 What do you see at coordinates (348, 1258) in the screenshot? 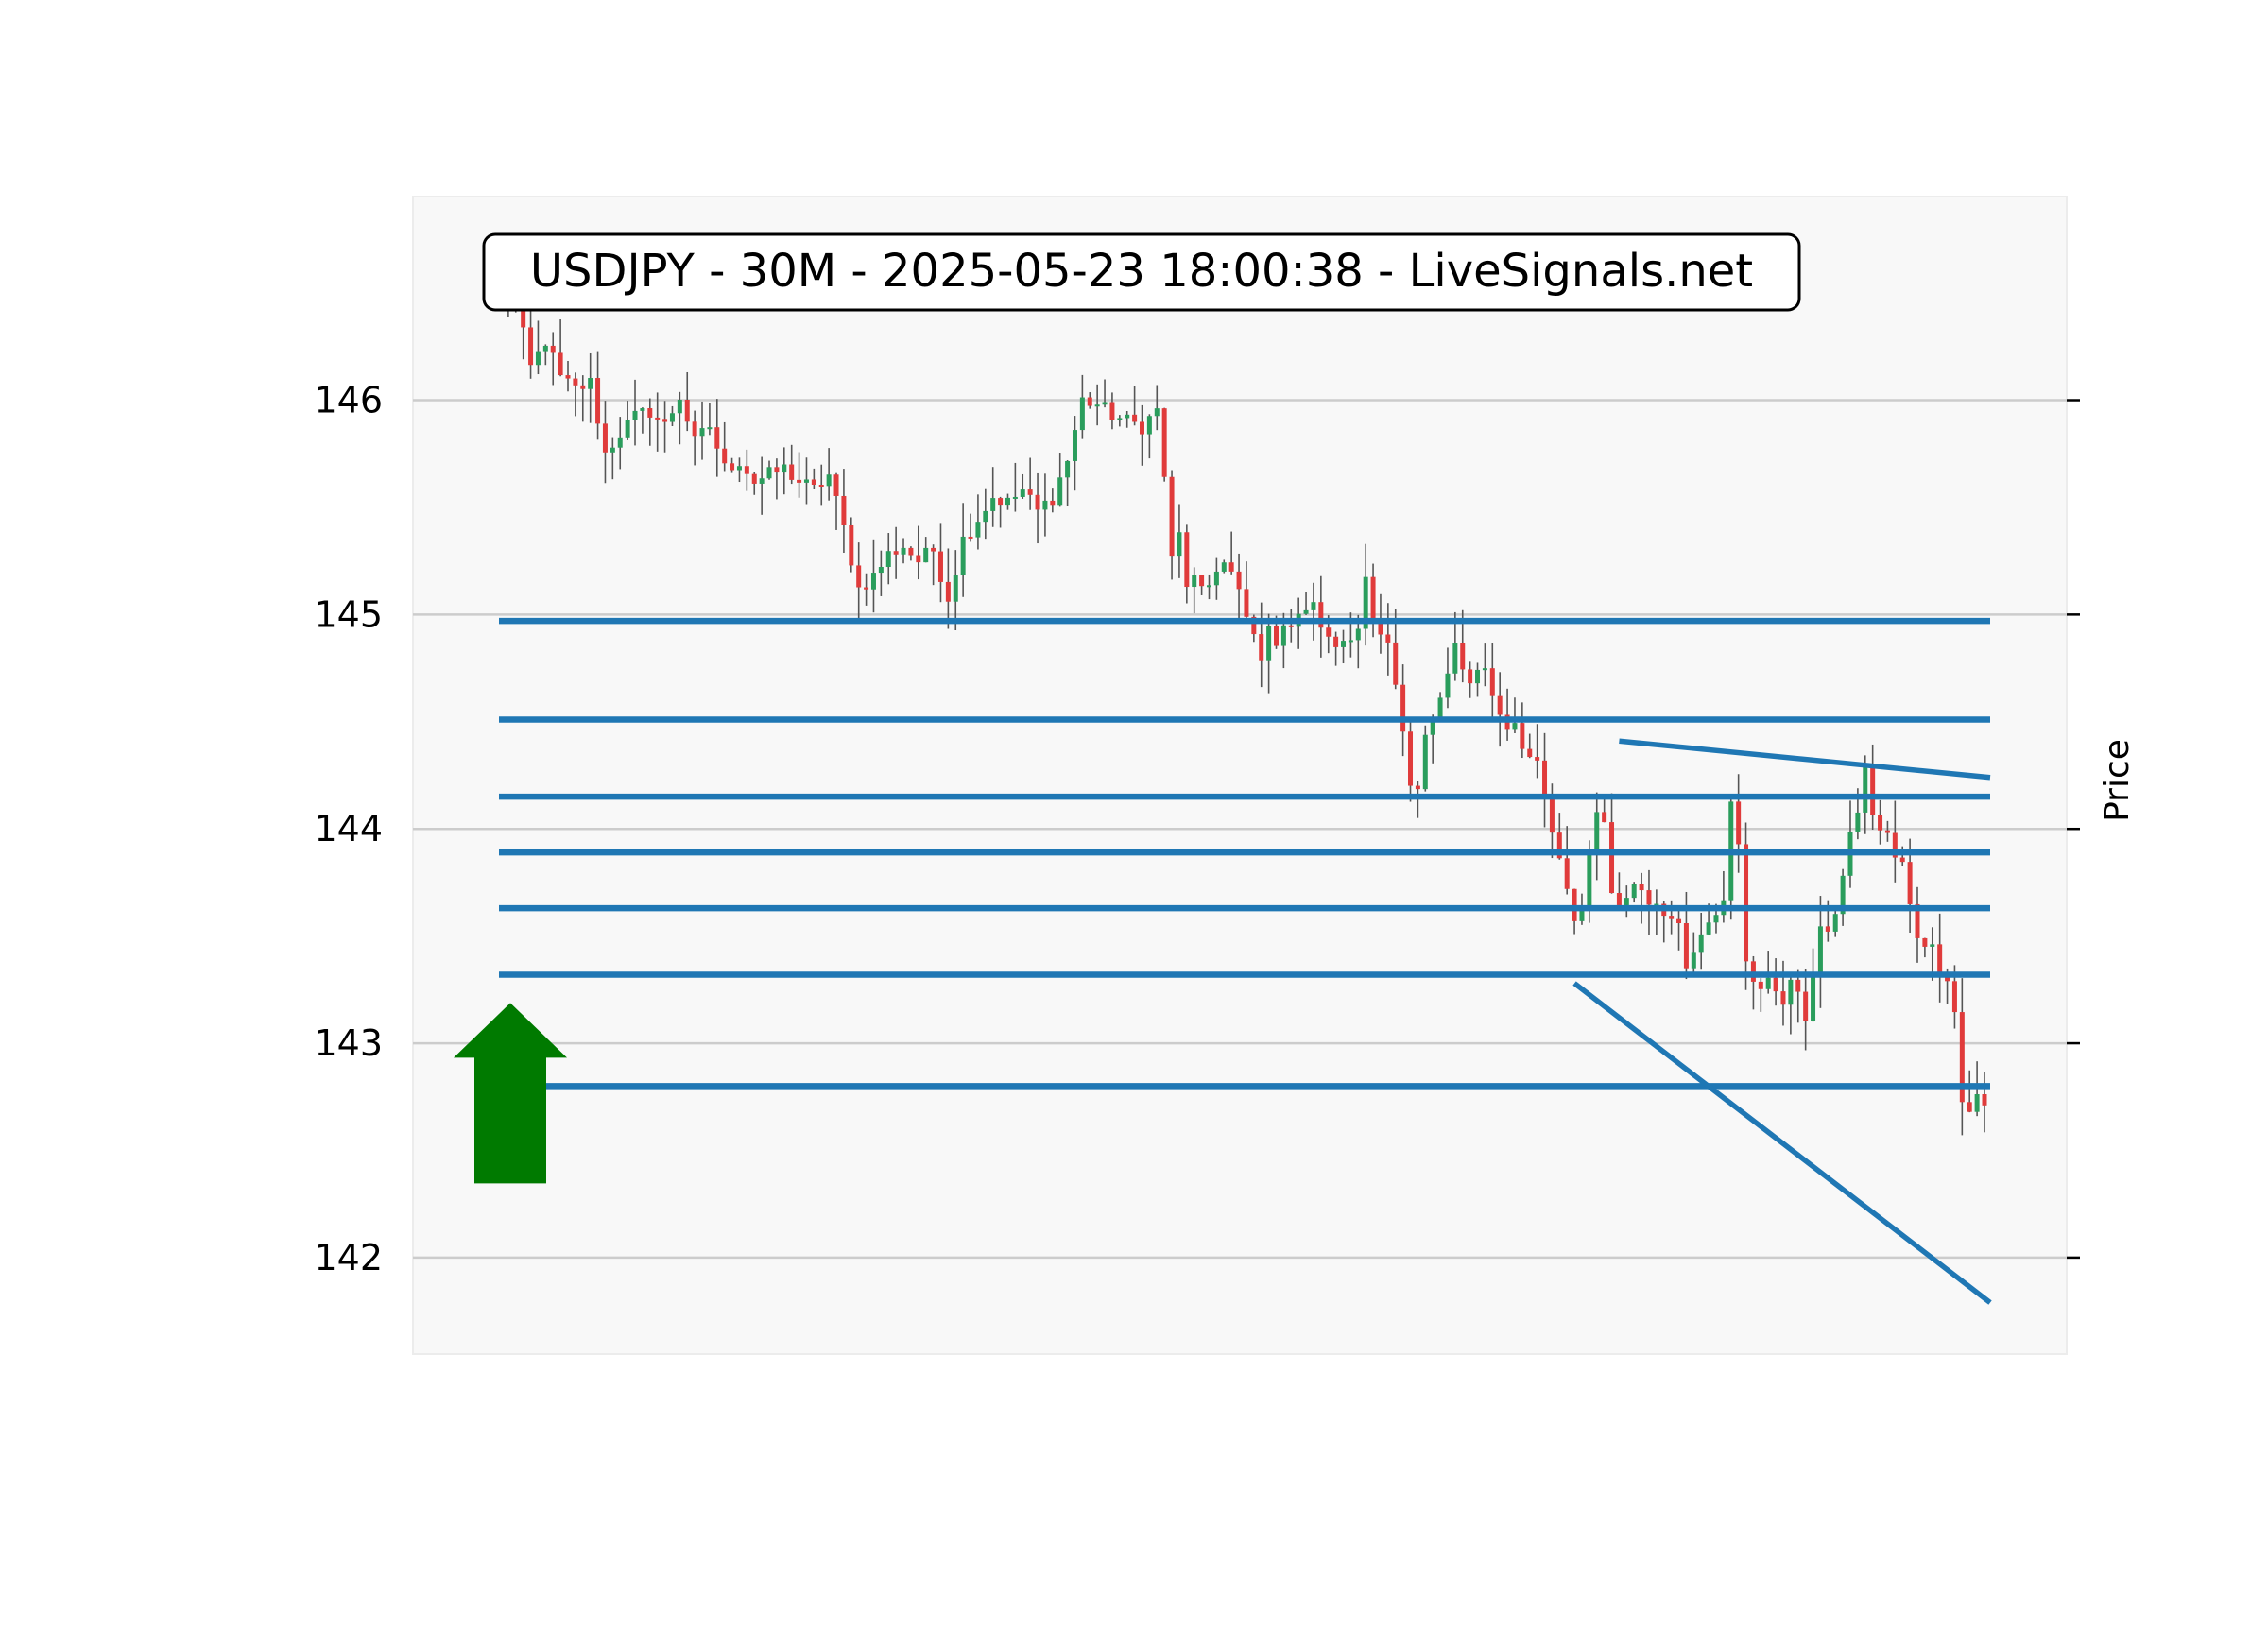
I see `y-tick-label: 142` at bounding box center [348, 1258].